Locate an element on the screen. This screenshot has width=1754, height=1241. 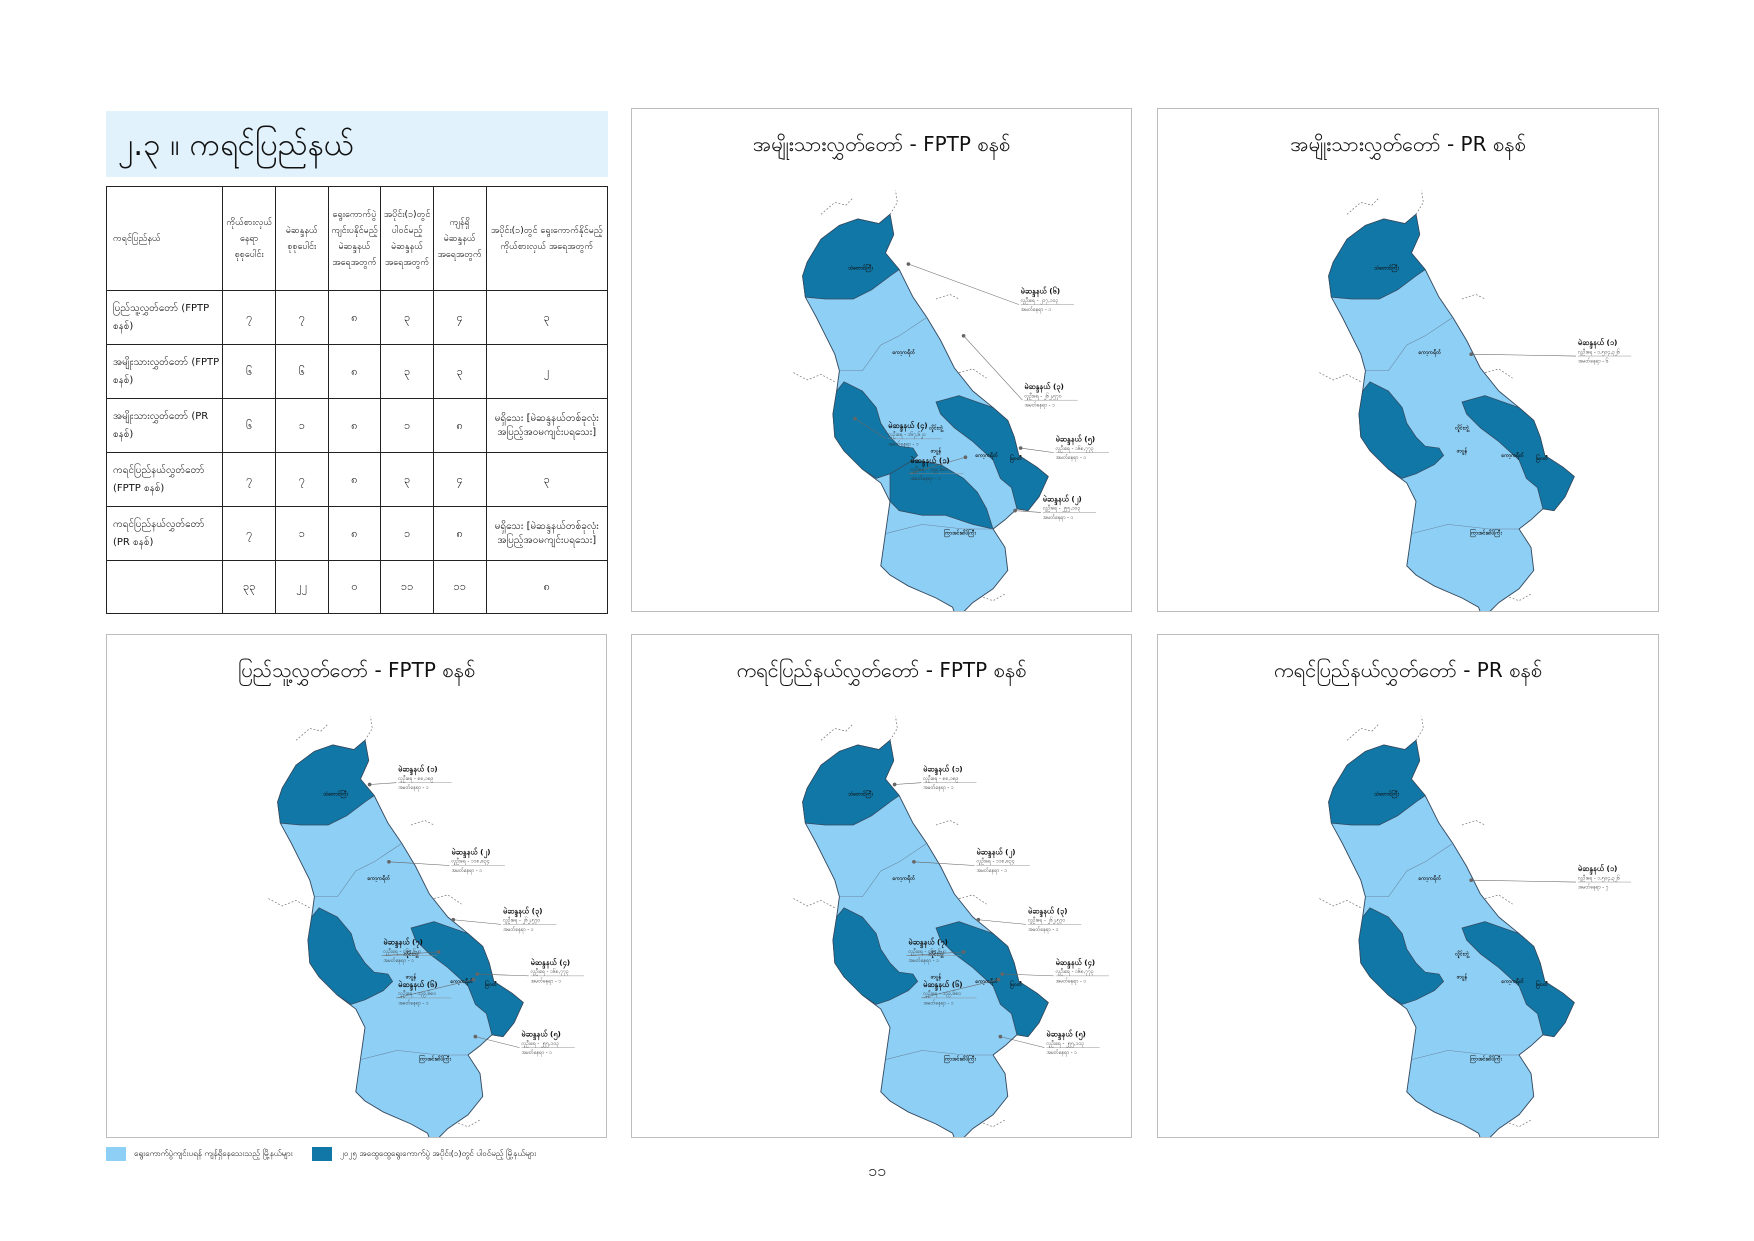
total-cell: ၁၁ is located at coordinates (407, 587).